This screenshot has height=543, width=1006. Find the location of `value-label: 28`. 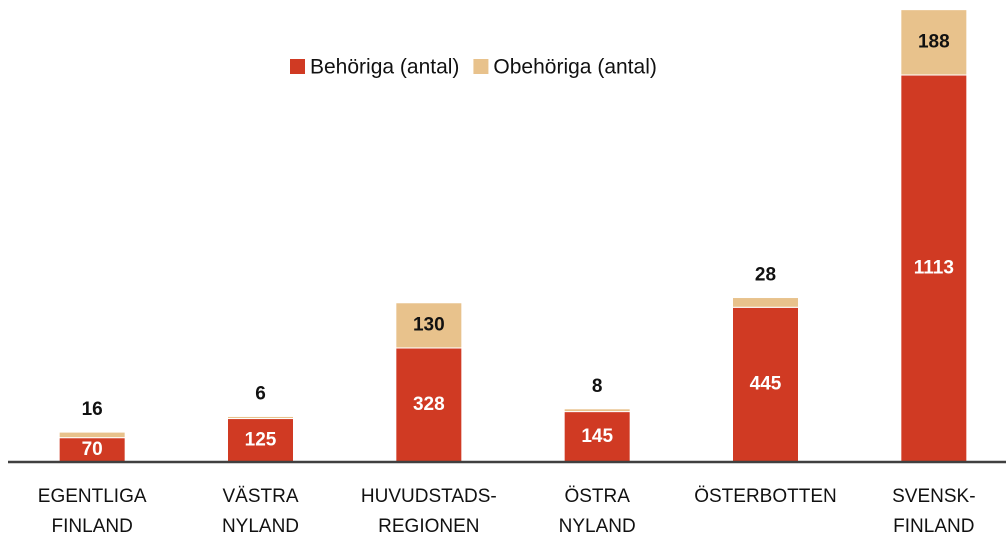

value-label: 28 is located at coordinates (765, 275).